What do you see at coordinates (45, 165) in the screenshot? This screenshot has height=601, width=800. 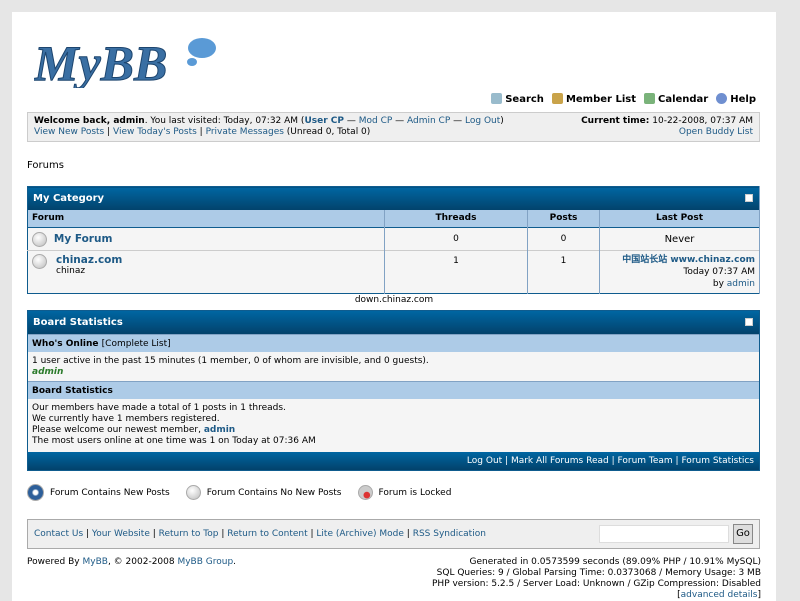 I see `forums-heading: Forums` at bounding box center [45, 165].